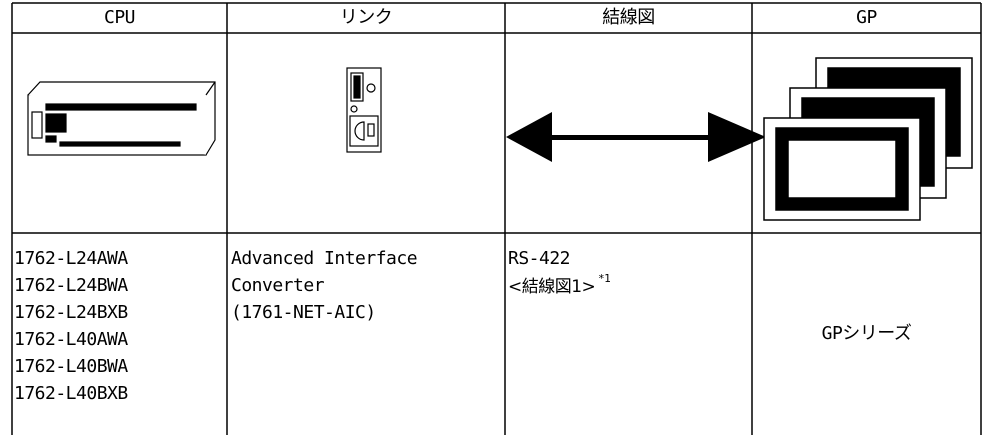  I want to click on wiring-diagram: <結線図1>, so click(552, 287).